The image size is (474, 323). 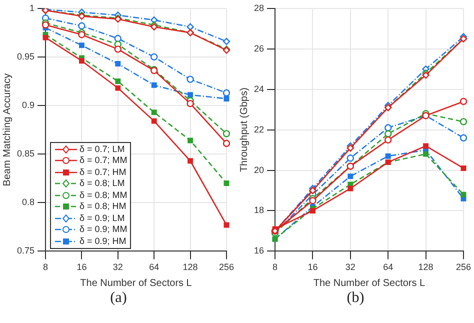 I want to click on y-tick-label: 20, so click(x=259, y=169).